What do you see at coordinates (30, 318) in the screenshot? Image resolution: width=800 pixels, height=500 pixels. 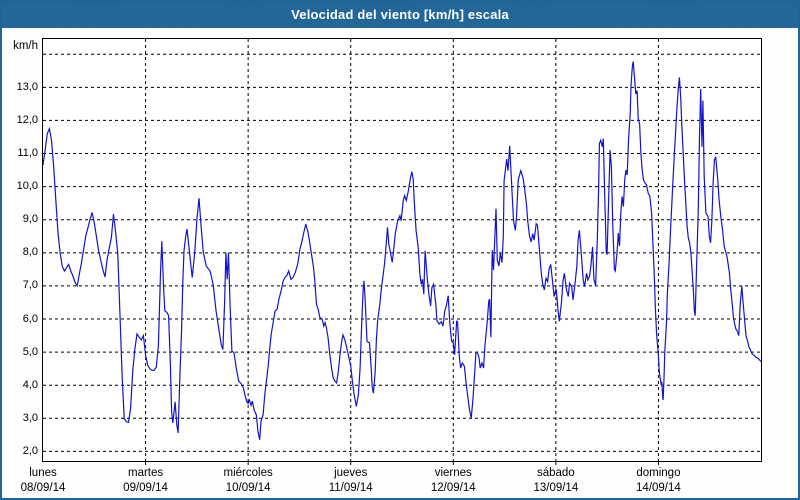 I see `y-tick-label: 6,0` at bounding box center [30, 318].